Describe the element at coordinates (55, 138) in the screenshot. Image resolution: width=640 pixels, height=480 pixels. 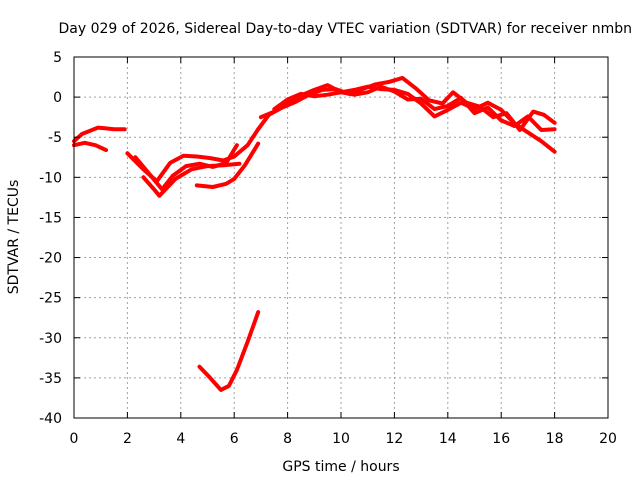
I see `y-tick-label: -5` at that location.